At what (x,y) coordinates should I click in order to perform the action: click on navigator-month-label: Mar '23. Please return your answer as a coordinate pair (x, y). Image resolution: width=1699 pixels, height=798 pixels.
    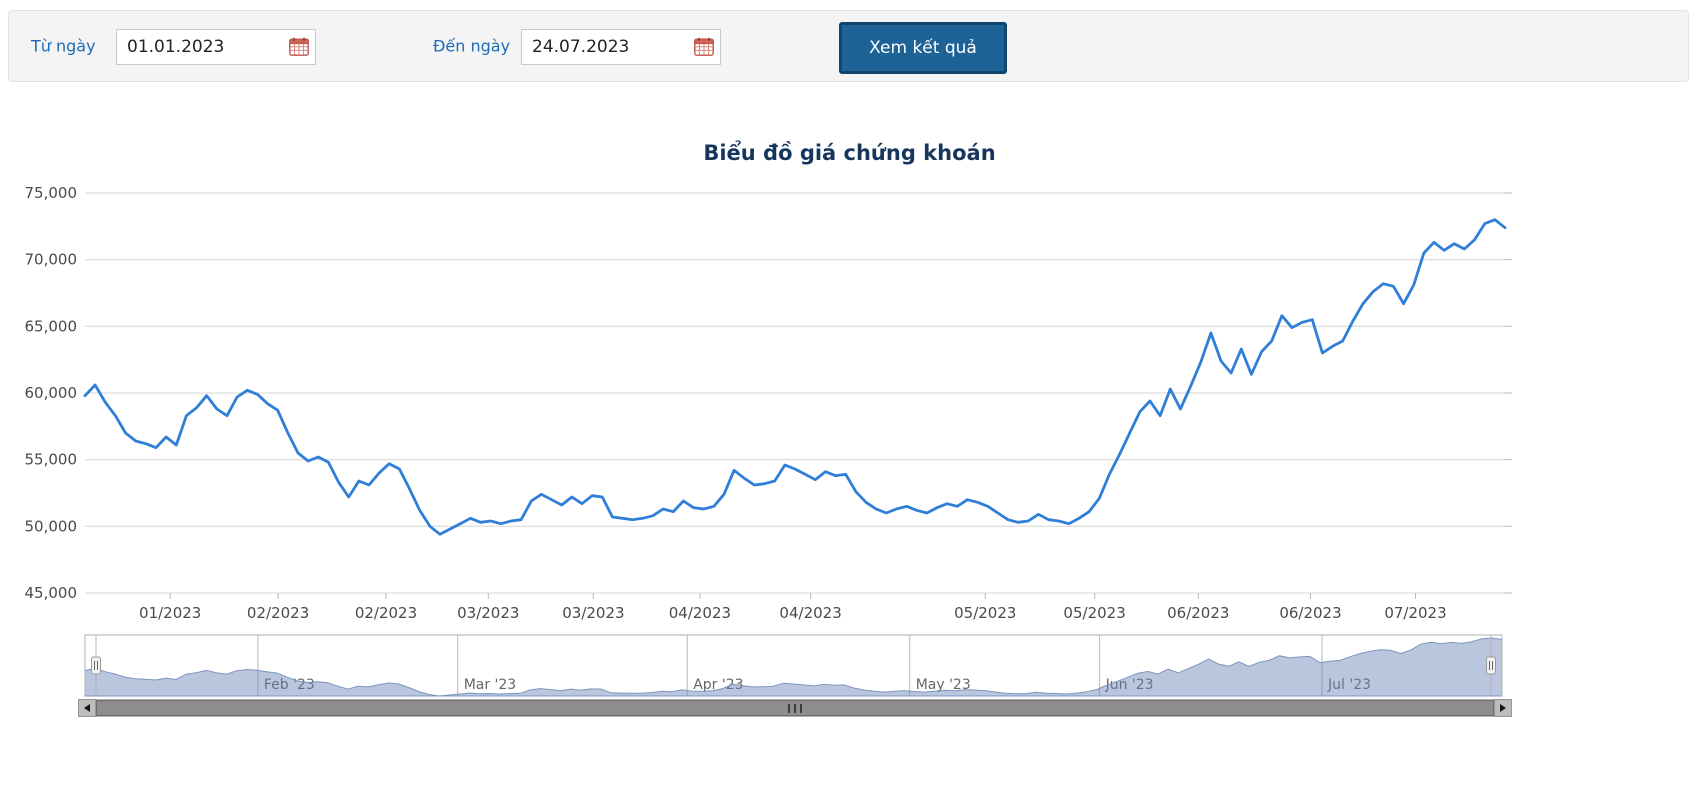
    Looking at the image, I should click on (490, 685).